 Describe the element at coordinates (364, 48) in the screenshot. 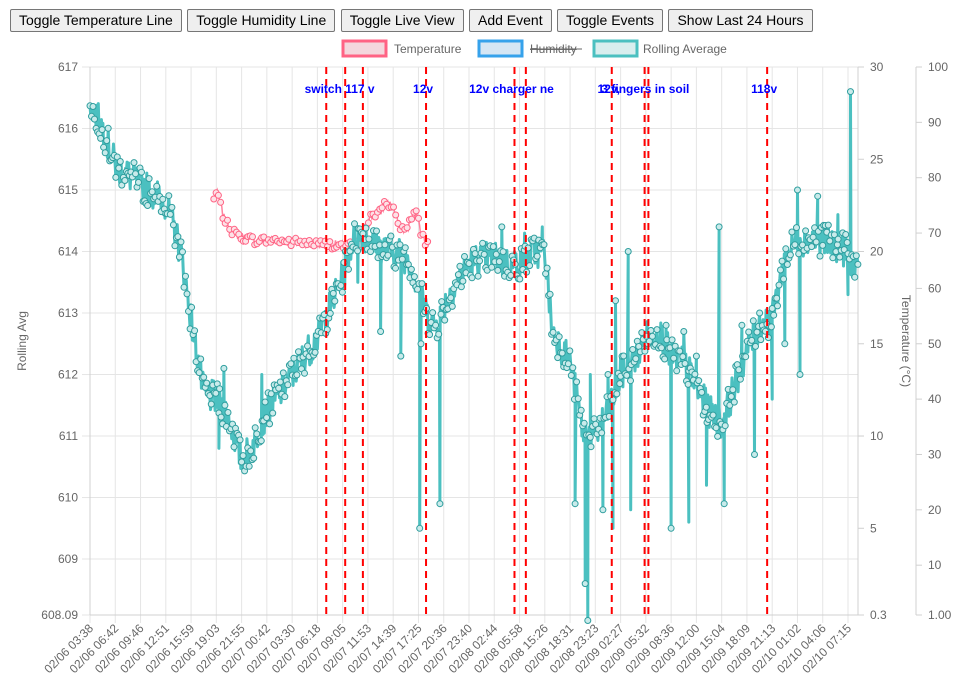

I see `legend-swatch-temperature` at that location.